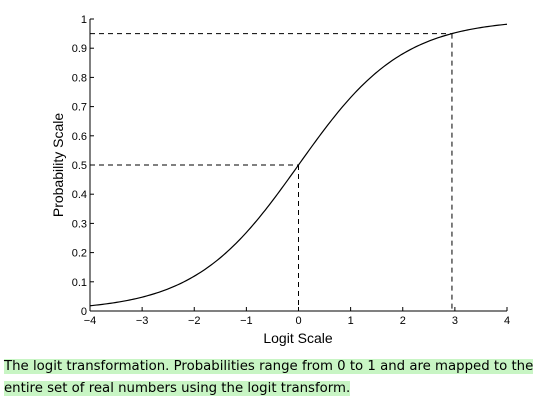 The image size is (543, 405). Describe the element at coordinates (58, 165) in the screenshot. I see `y-axis-label: Probability Scale` at that location.